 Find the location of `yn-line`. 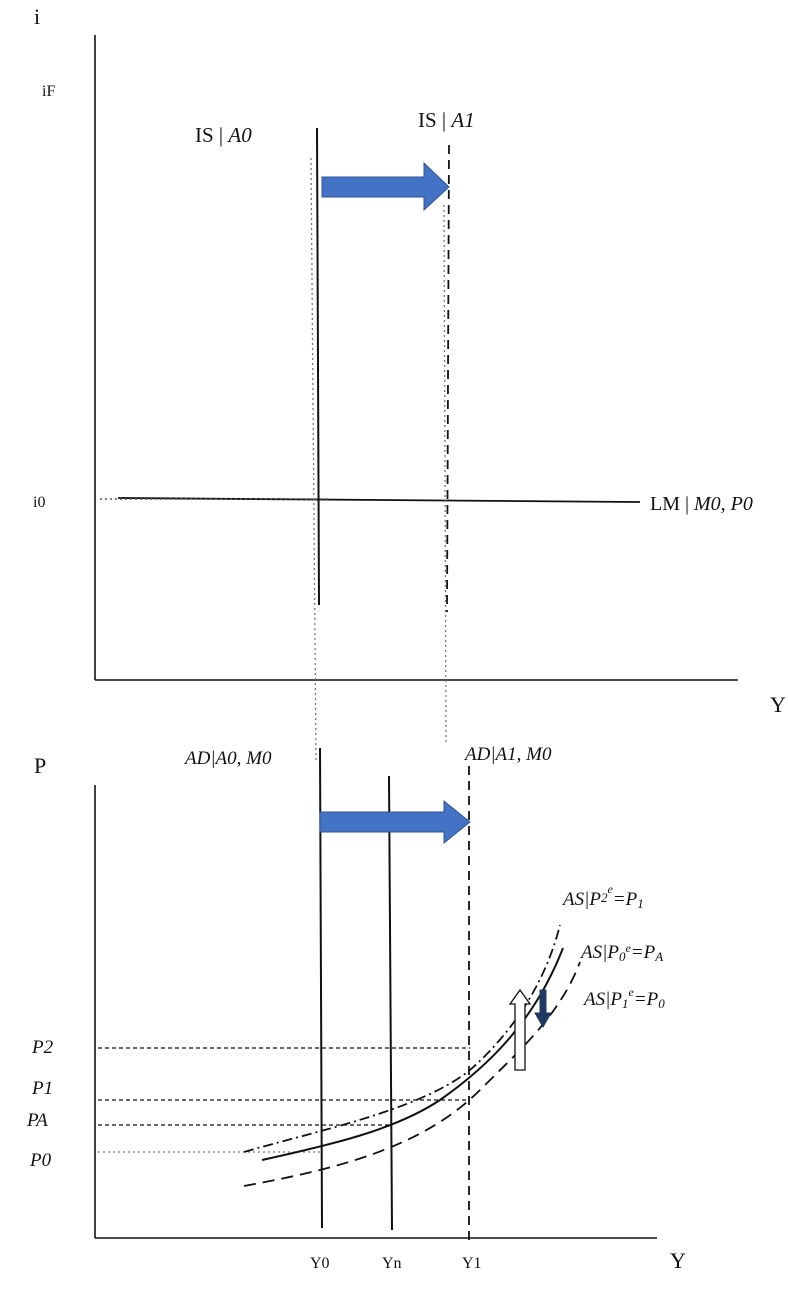

yn-line is located at coordinates (390, 1003).